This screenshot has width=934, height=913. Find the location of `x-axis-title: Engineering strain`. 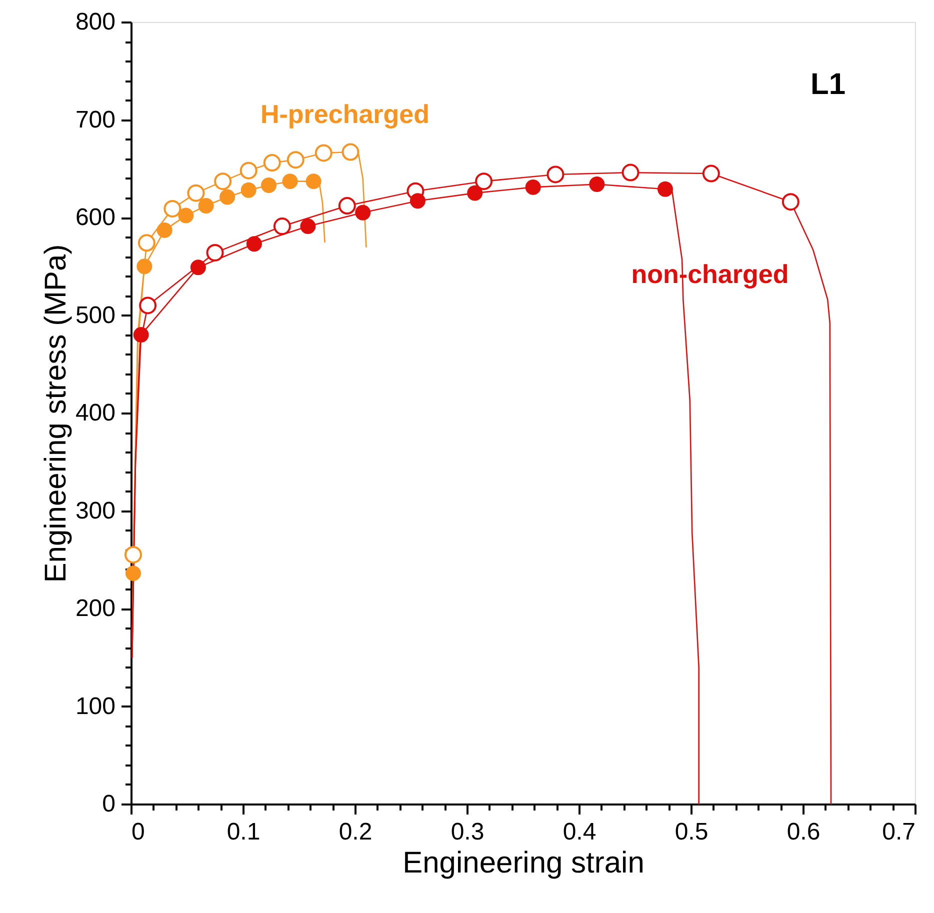

x-axis-title: Engineering strain is located at coordinates (523, 863).